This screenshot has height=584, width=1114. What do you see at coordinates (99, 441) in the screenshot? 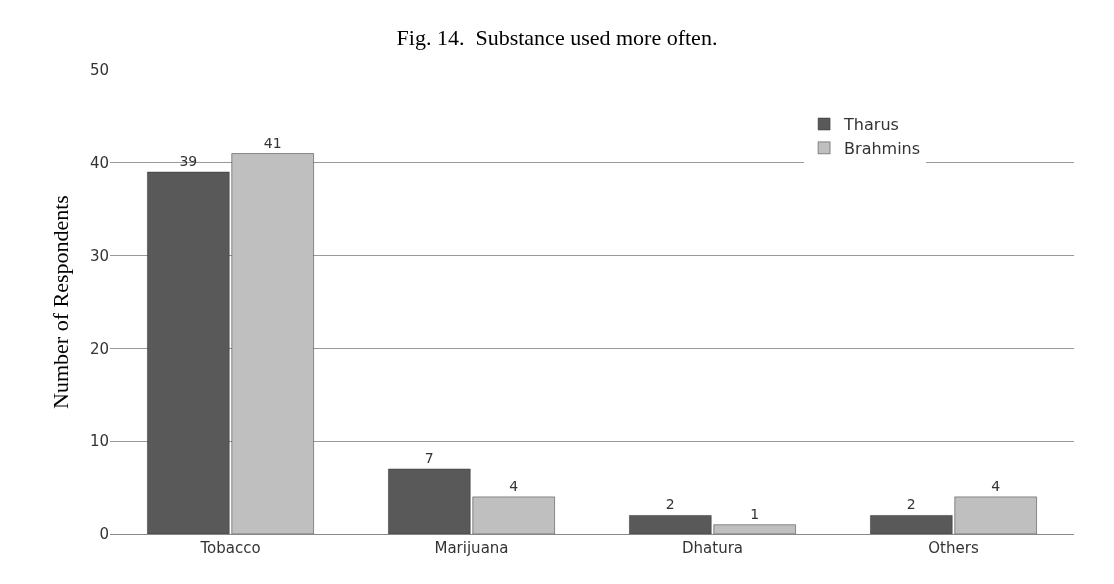
I see `y-tick-label: 10` at bounding box center [99, 441].